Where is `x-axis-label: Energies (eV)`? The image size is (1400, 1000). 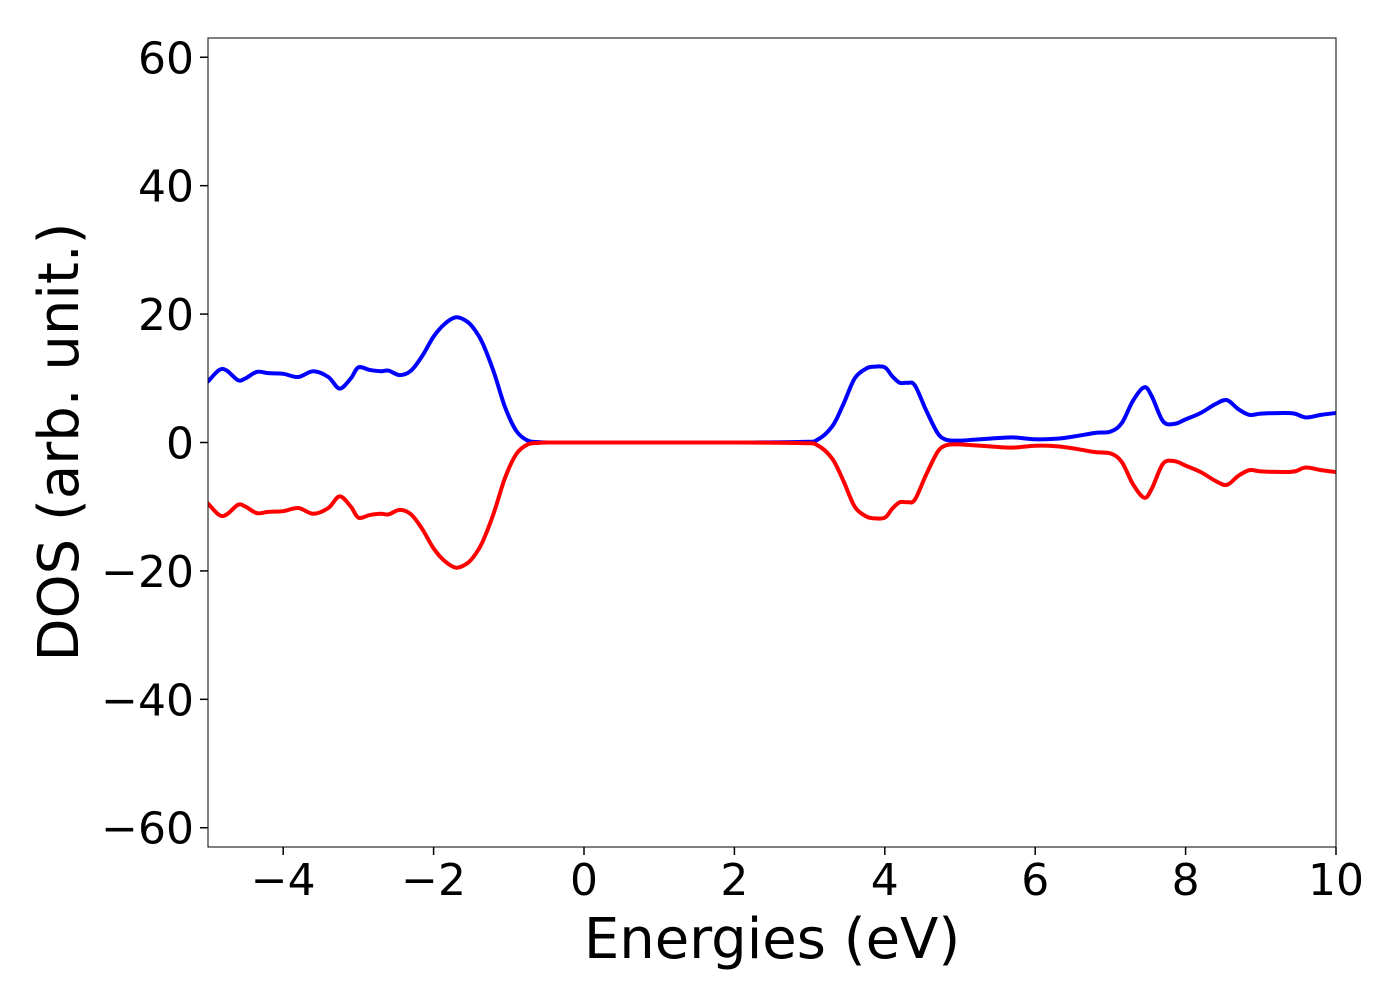
x-axis-label: Energies (eV) is located at coordinates (772, 939).